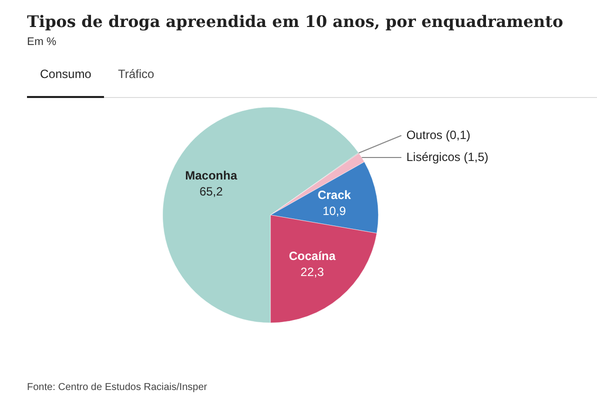 This screenshot has height=398, width=597. I want to click on text: Consumo, so click(66, 74).